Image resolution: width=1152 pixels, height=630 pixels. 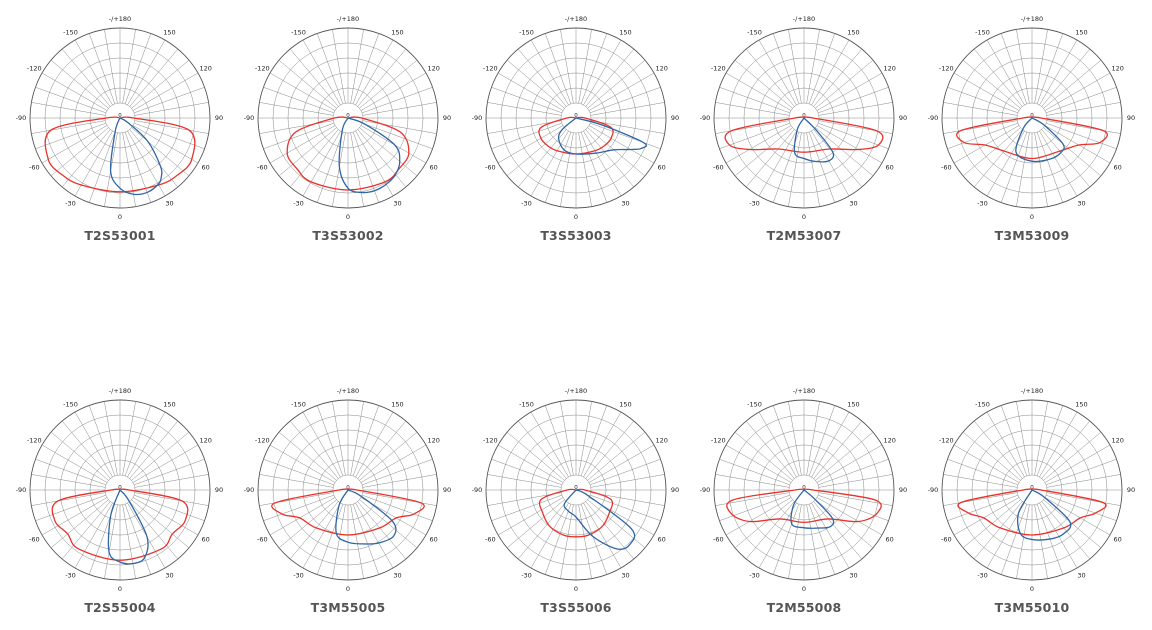 What do you see at coordinates (433, 69) in the screenshot?
I see `angle-label: 120` at bounding box center [433, 69].